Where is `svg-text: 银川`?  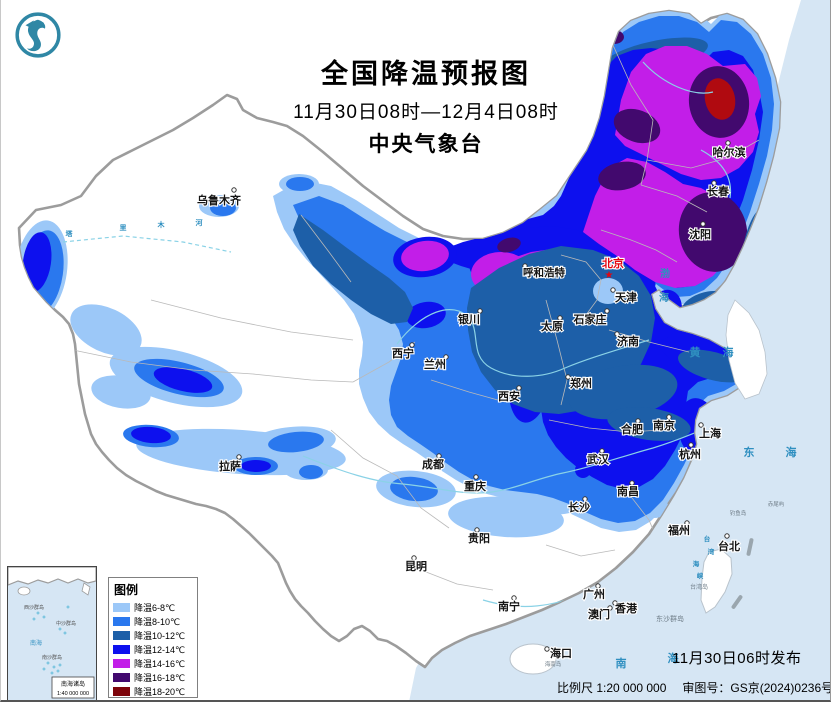 svg-text: 银川 is located at coordinates (469, 319).